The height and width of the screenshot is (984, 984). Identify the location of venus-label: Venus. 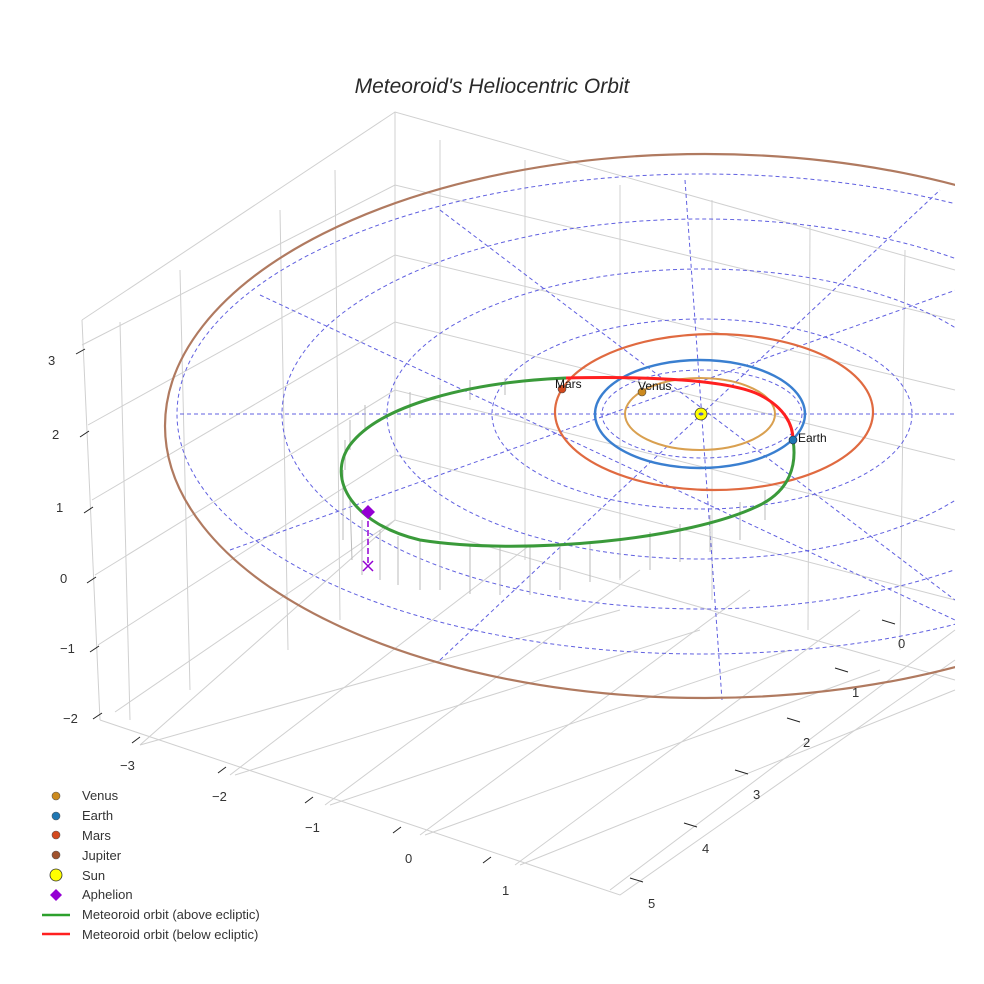
(654, 386).